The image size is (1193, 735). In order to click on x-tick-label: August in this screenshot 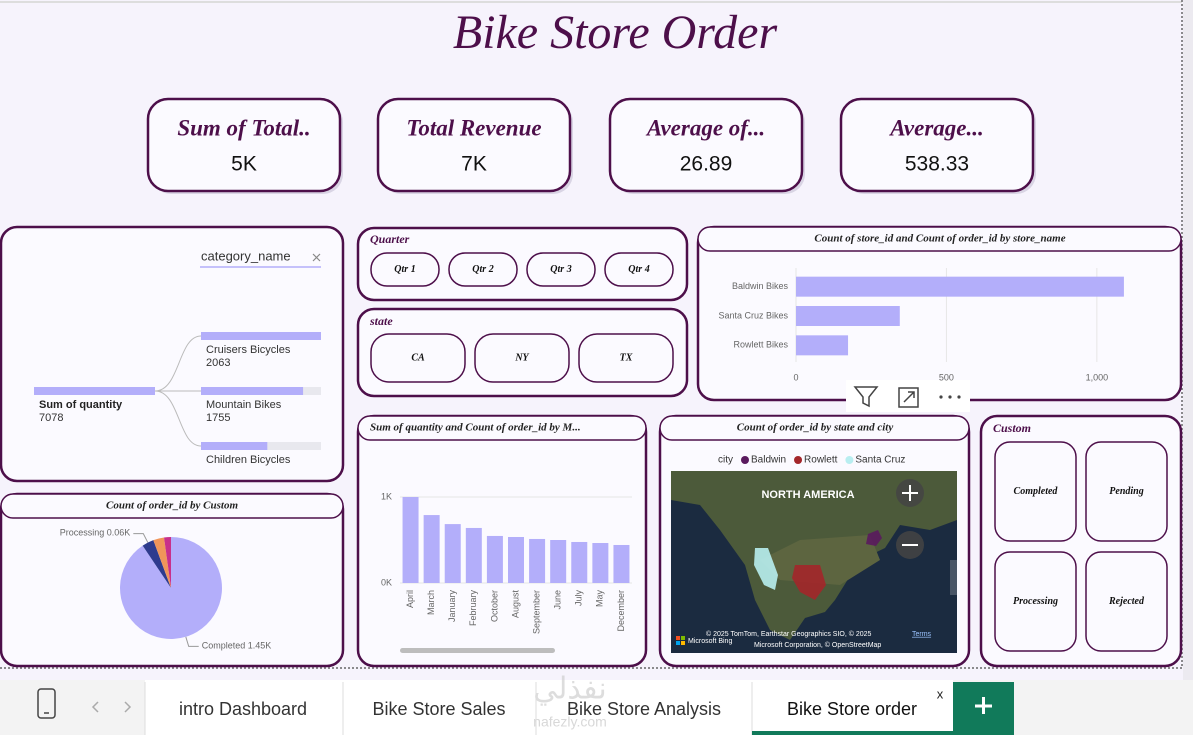, I will do `click(515, 604)`.